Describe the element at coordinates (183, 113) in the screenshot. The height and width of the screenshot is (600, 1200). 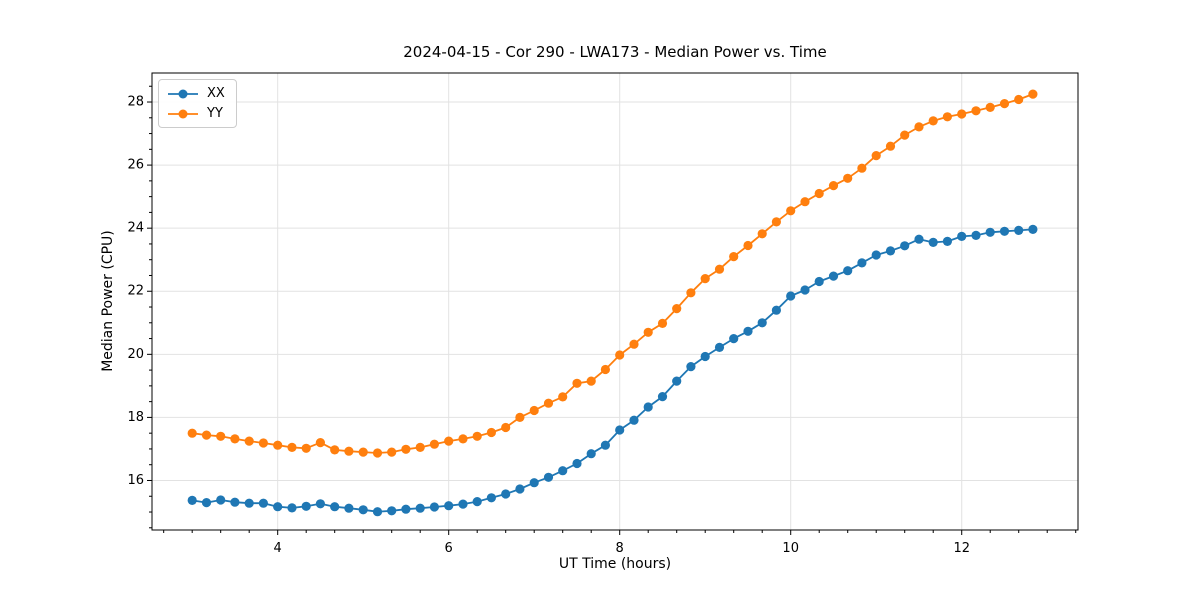
I see `legend-swatch-yy-icon` at that location.